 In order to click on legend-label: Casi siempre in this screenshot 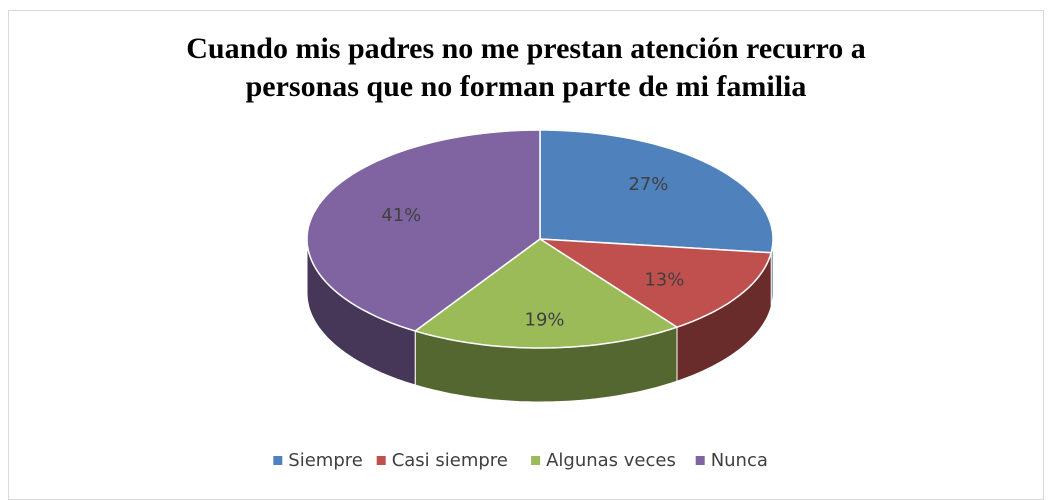, I will do `click(450, 460)`.